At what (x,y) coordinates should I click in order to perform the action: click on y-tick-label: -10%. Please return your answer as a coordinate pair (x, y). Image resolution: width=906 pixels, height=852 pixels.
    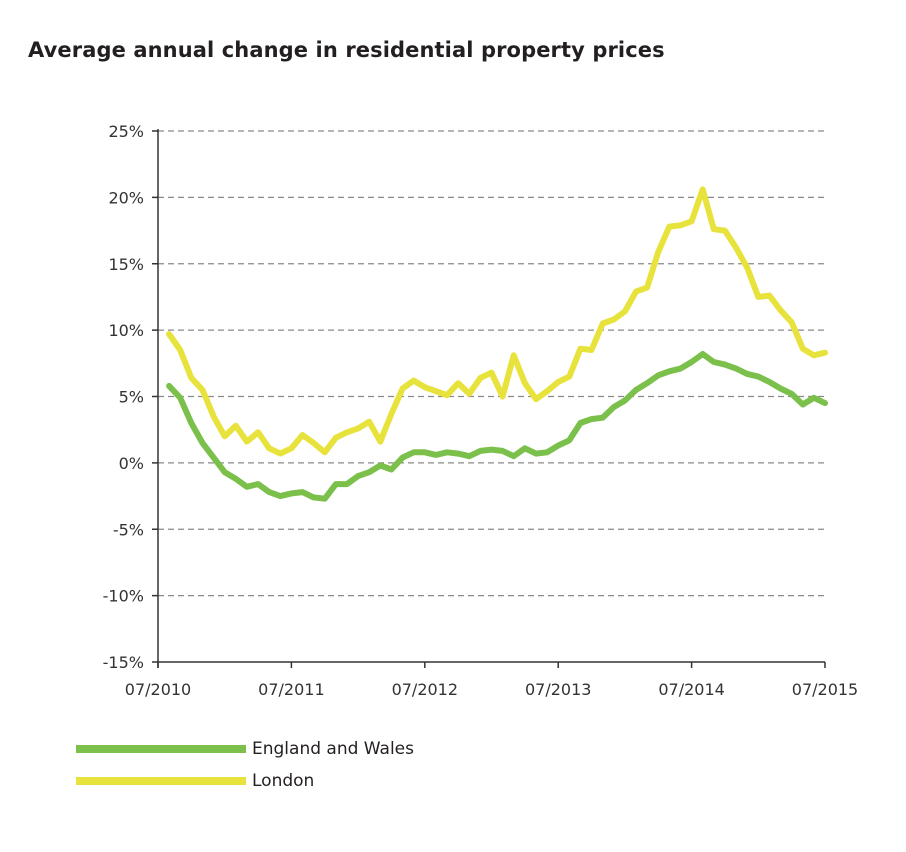
    Looking at the image, I should click on (123, 596).